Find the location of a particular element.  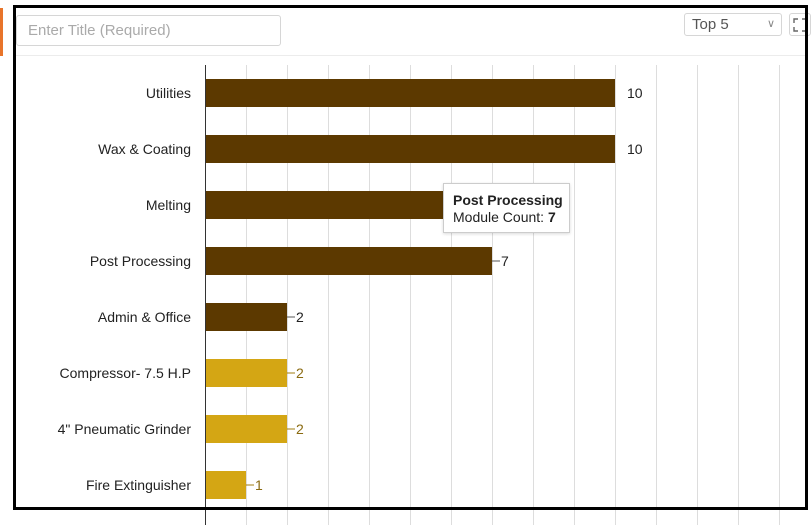

tooltip-label: Module Count: is located at coordinates (499, 217).